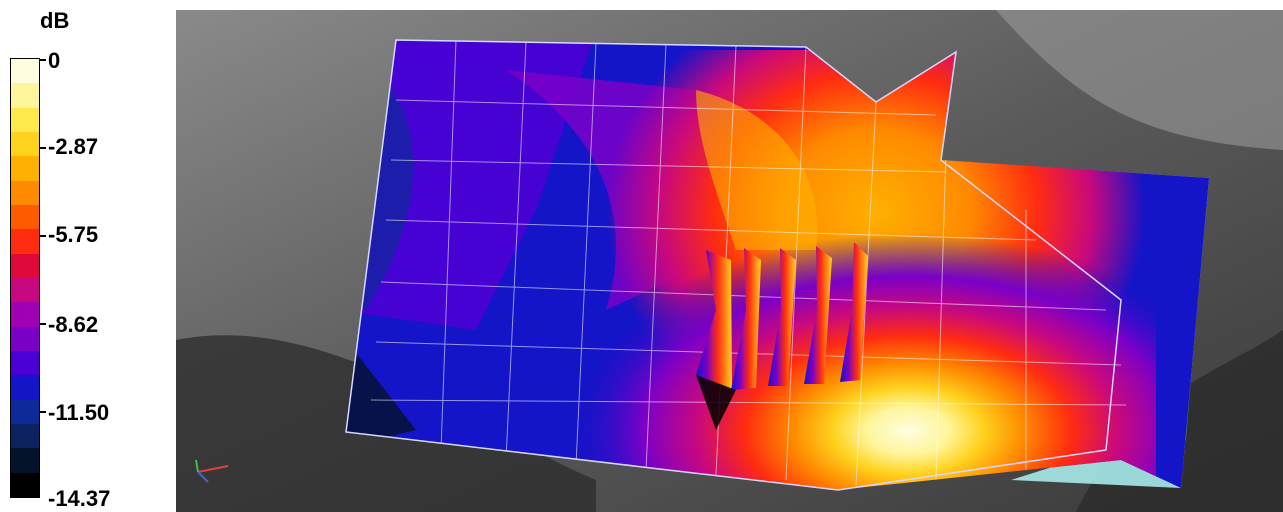 The height and width of the screenshot is (512, 1283). I want to click on legend-tick-label: -14.37, so click(79, 498).